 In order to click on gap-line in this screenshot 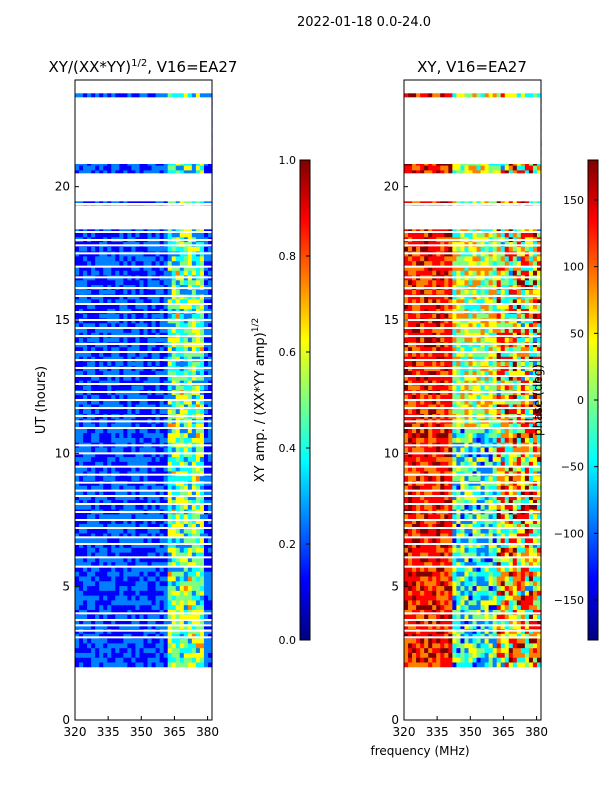, I will do `click(143, 421)`.